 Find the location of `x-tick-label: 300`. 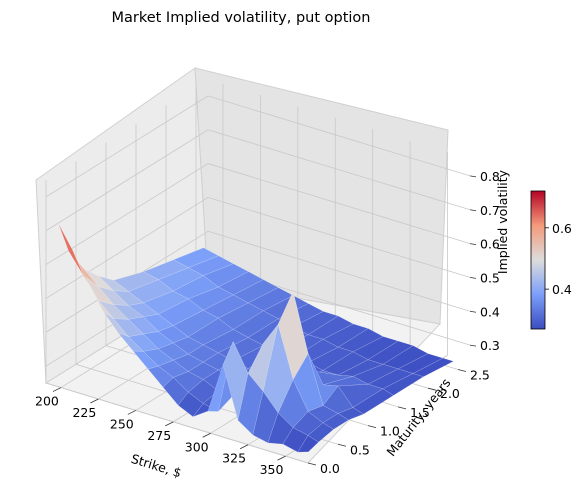

x-tick-label: 300 is located at coordinates (197, 446).